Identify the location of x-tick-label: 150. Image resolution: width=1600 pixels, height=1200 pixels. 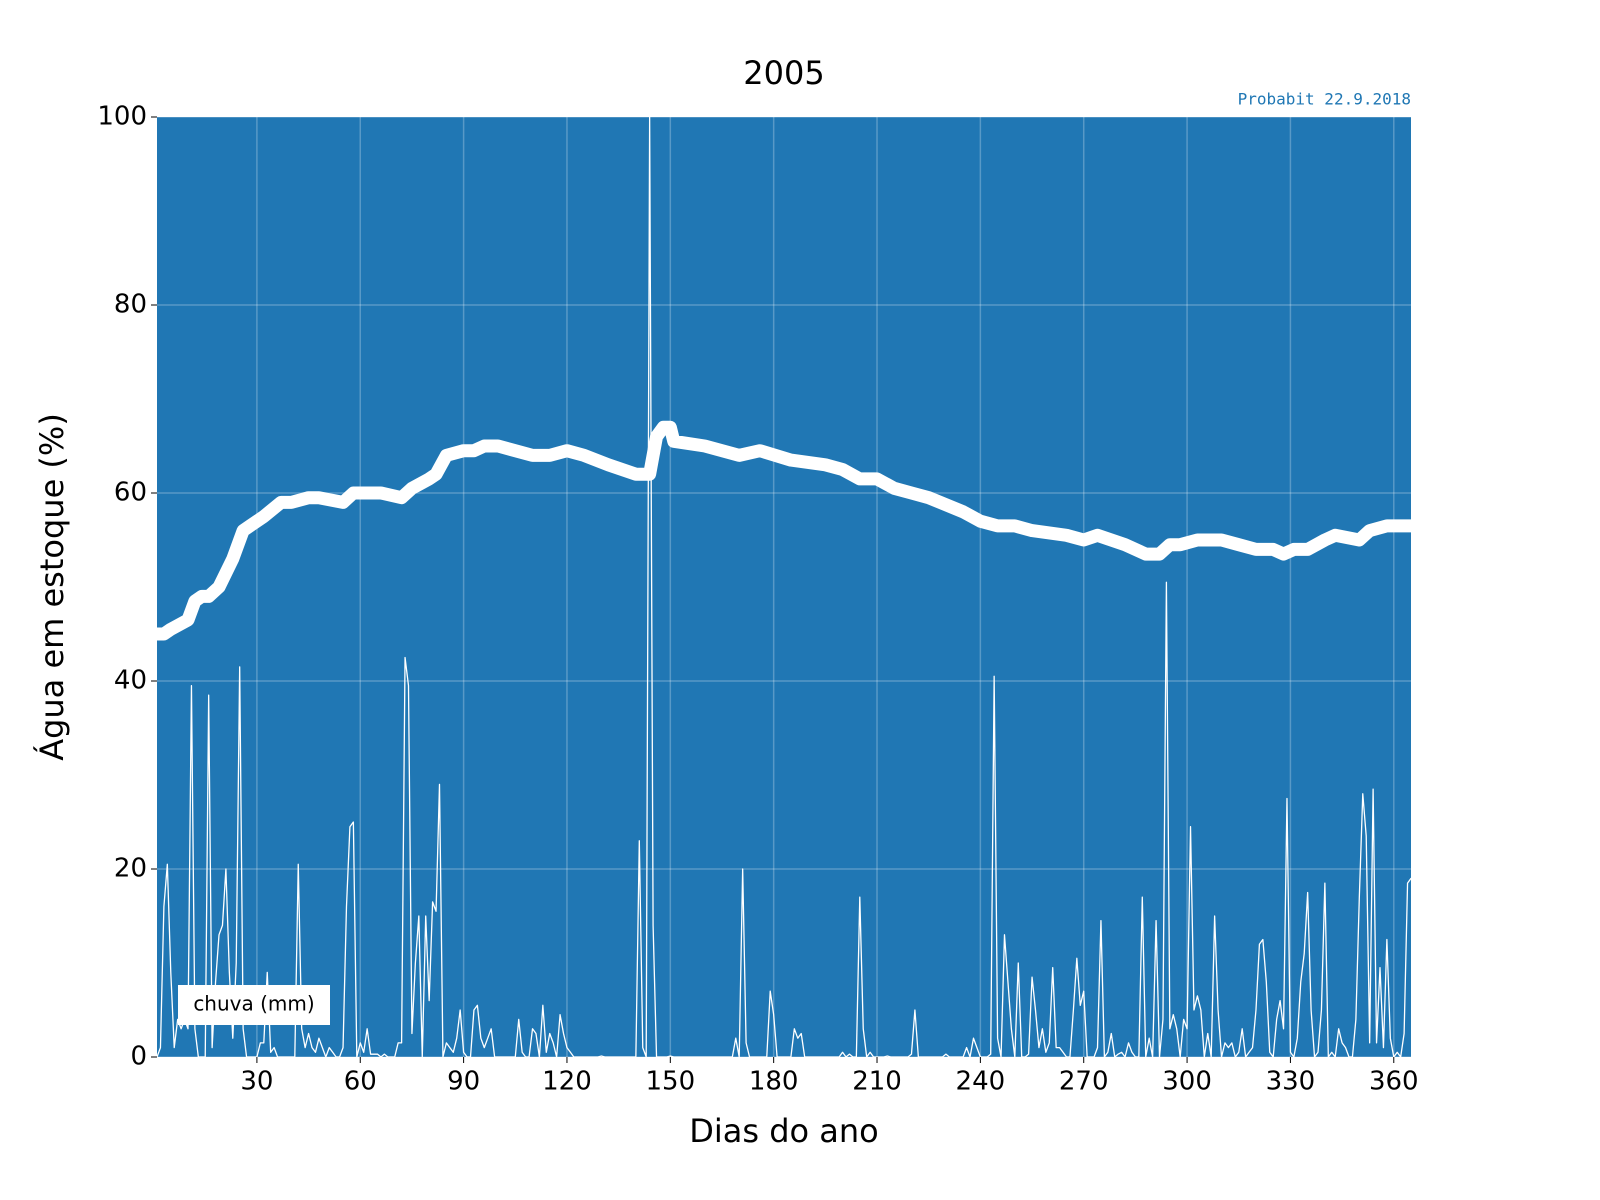
(670, 1082).